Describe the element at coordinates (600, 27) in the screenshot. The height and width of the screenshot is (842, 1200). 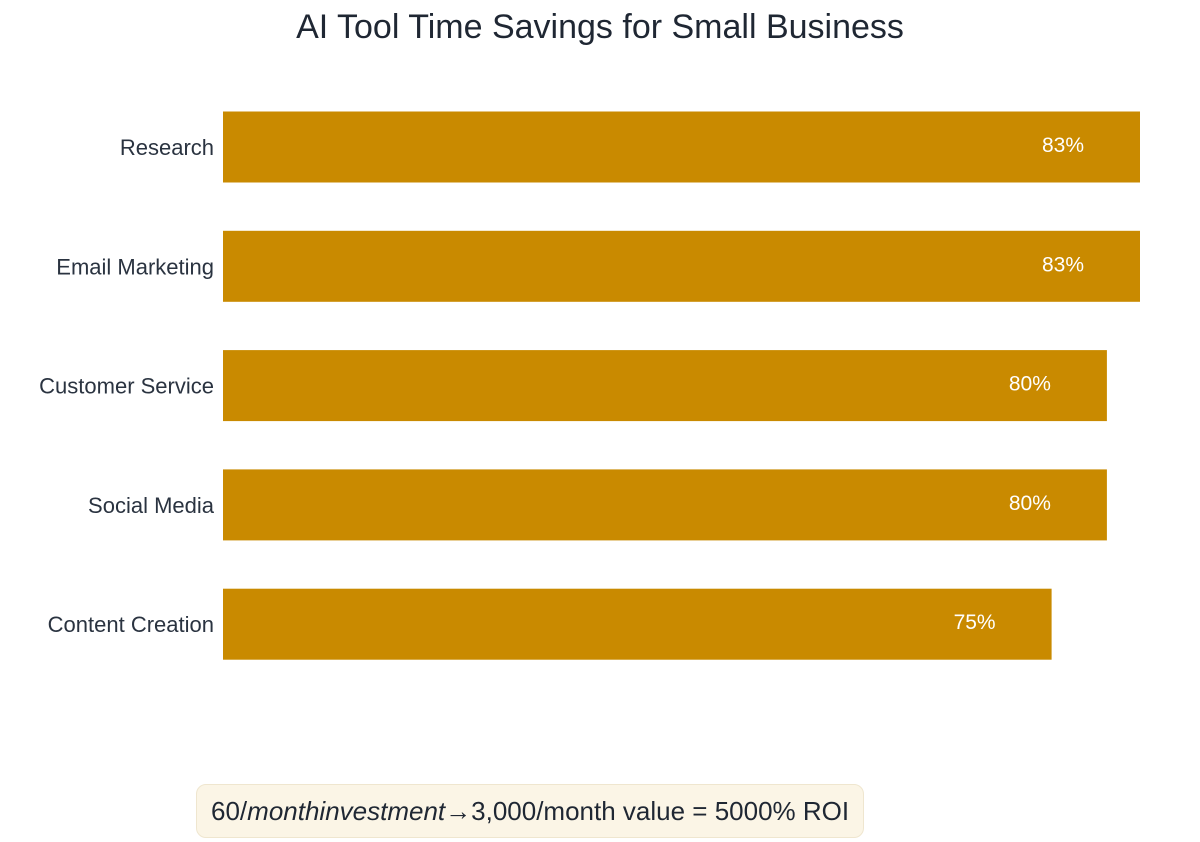
I see `chart-title: AI Tool Time Savings for Small Business` at that location.